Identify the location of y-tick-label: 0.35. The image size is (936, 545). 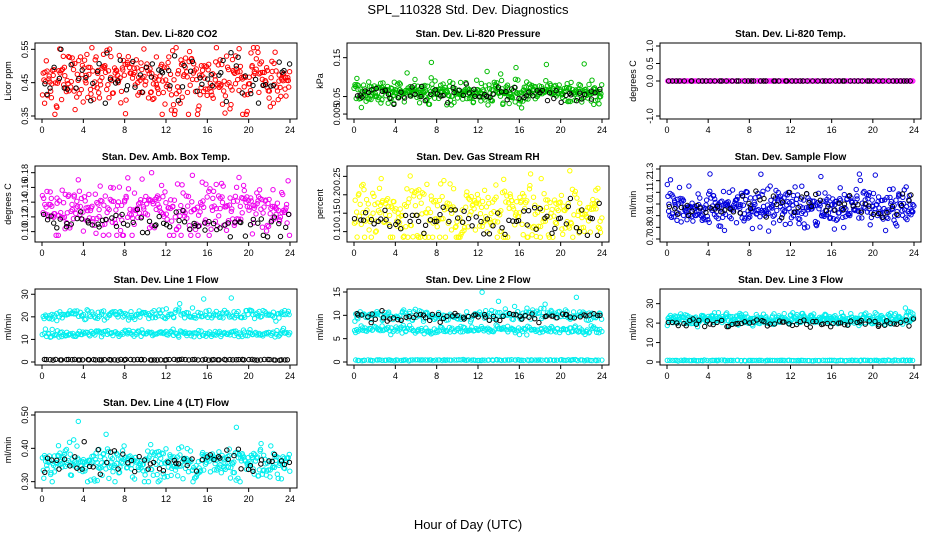
(25, 116).